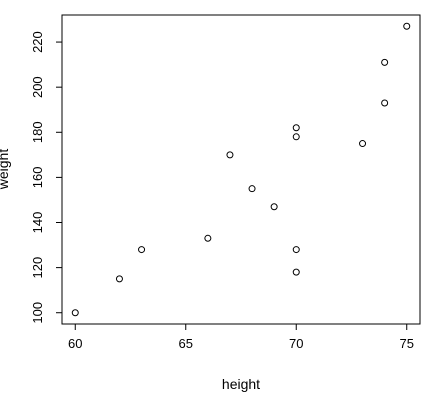 The height and width of the screenshot is (400, 437). What do you see at coordinates (75, 343) in the screenshot?
I see `x-tick-label: 60` at bounding box center [75, 343].